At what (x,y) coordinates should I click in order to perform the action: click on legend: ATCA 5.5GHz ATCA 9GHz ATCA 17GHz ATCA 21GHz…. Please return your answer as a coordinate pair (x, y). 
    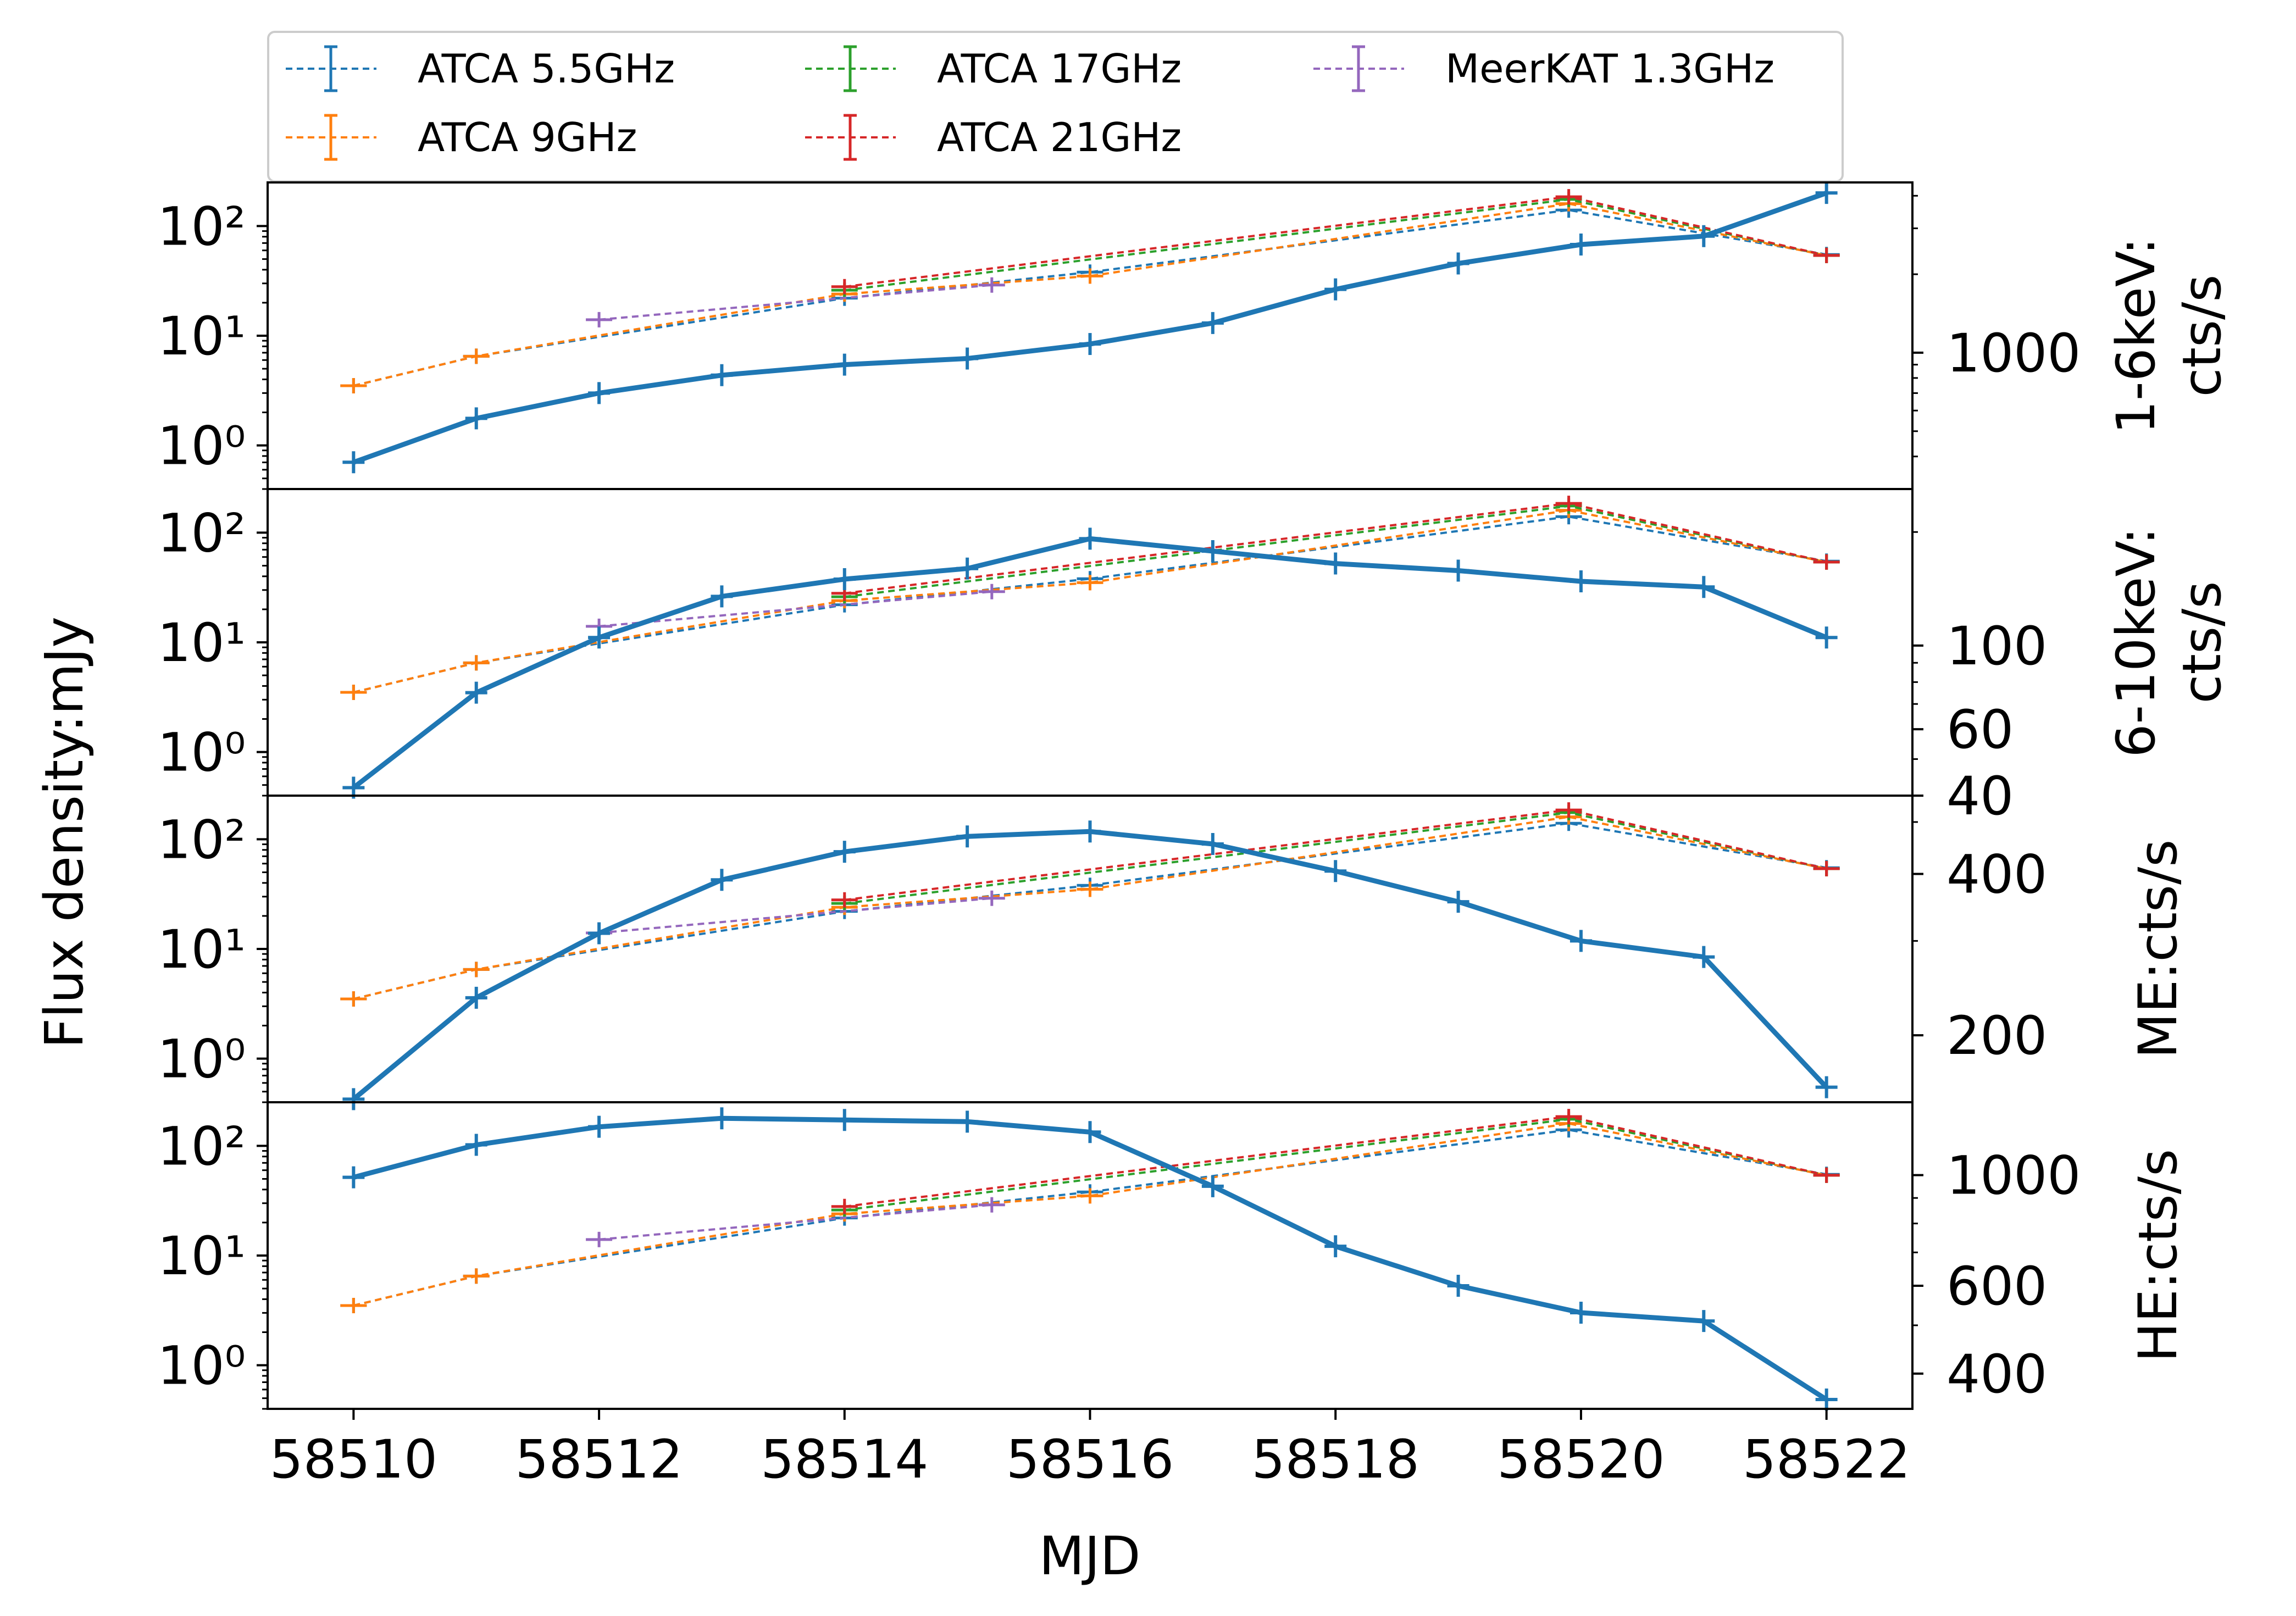
    Looking at the image, I should click on (1055, 106).